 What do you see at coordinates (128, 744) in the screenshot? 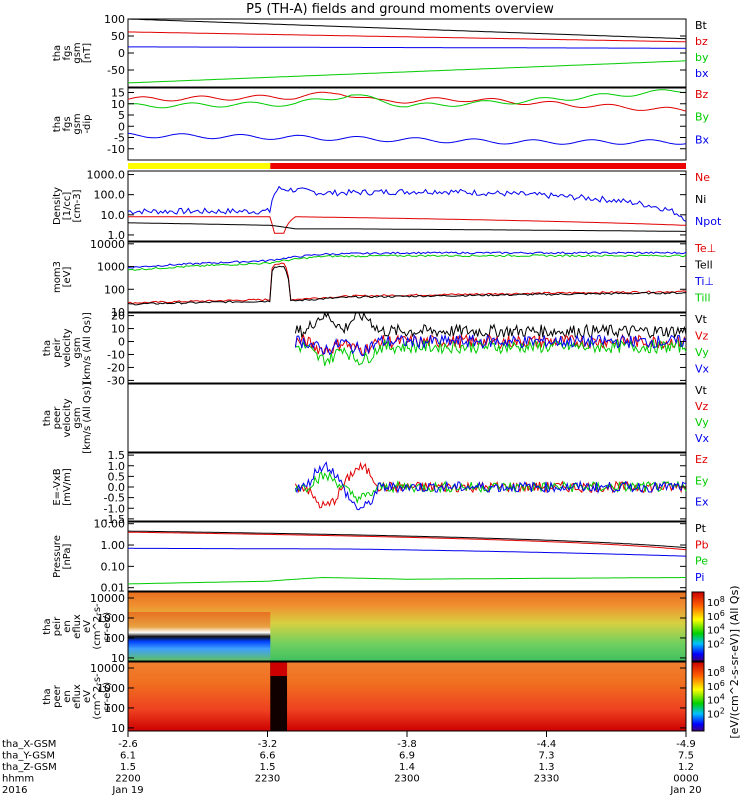
I see `x-tick-label: -2.6` at bounding box center [128, 744].